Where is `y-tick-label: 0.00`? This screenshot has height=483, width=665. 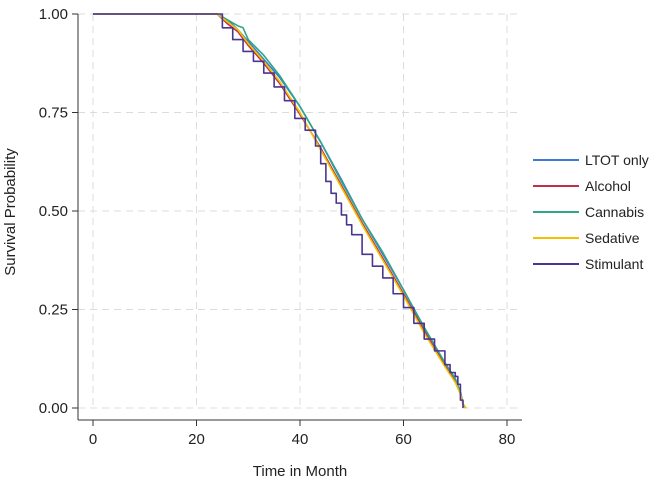
y-tick-label: 0.00 is located at coordinates (53, 408).